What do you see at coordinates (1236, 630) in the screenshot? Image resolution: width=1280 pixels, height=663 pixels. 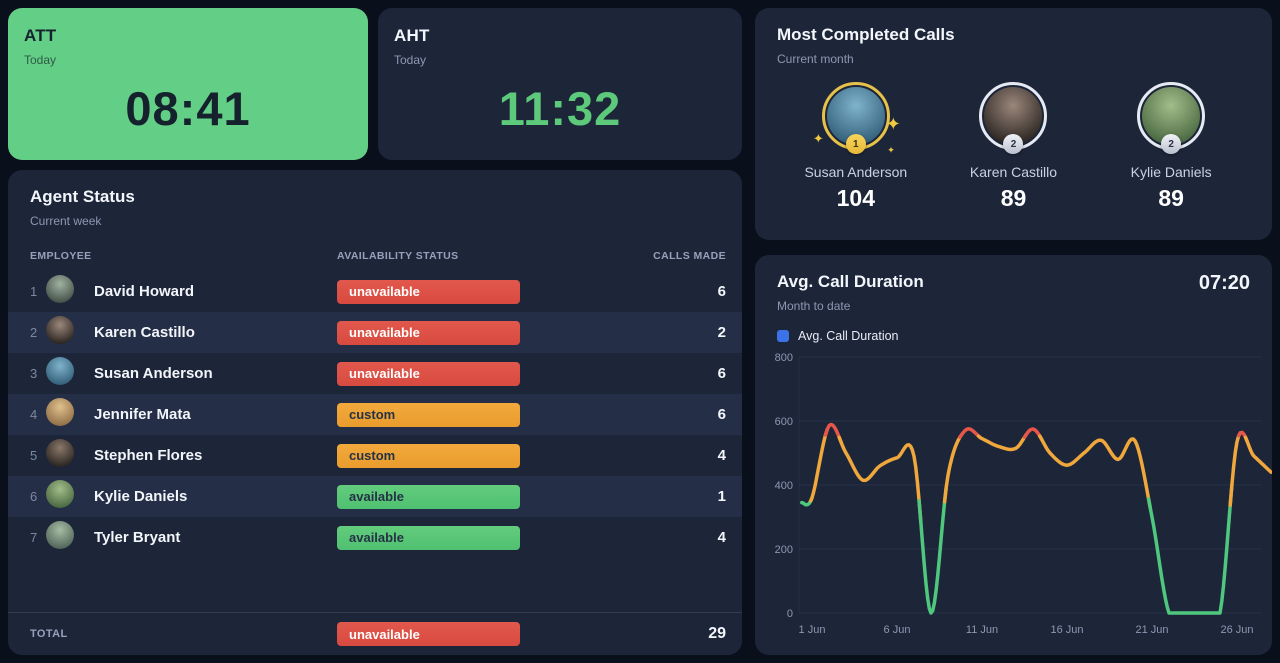 I see `x-axis-tick-label: 26 Jun` at bounding box center [1236, 630].